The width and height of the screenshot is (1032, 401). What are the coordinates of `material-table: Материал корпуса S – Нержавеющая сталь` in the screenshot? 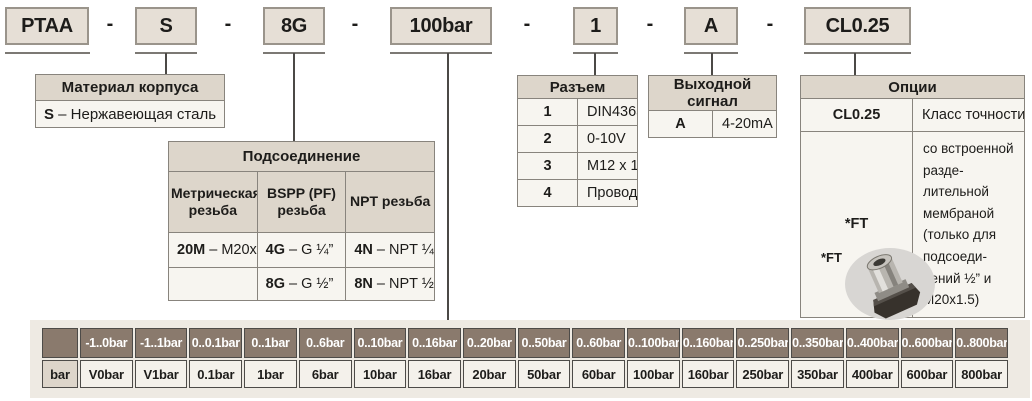 It's located at (130, 101).